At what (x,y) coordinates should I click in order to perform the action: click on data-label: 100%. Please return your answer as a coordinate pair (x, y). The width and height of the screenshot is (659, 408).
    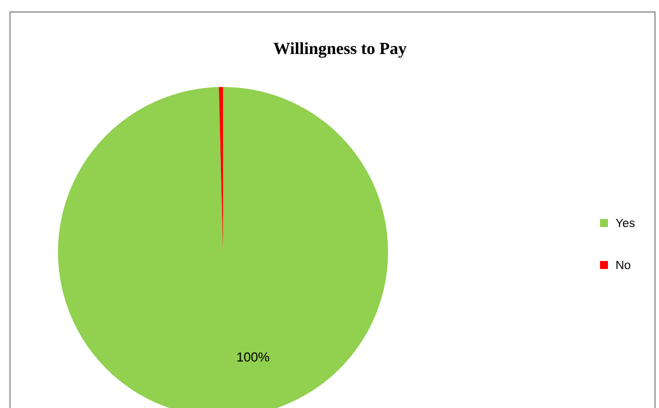
    Looking at the image, I should click on (253, 357).